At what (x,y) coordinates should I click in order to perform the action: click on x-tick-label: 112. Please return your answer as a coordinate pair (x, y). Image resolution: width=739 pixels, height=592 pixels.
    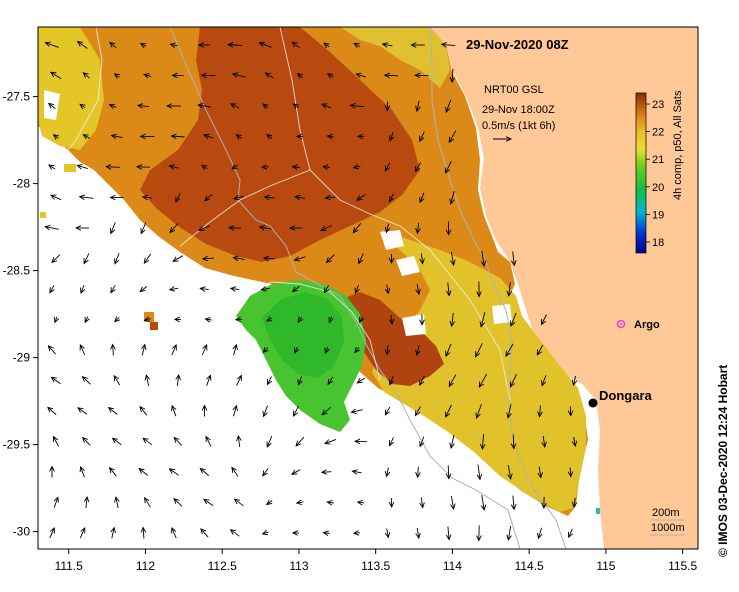
    Looking at the image, I should click on (145, 566).